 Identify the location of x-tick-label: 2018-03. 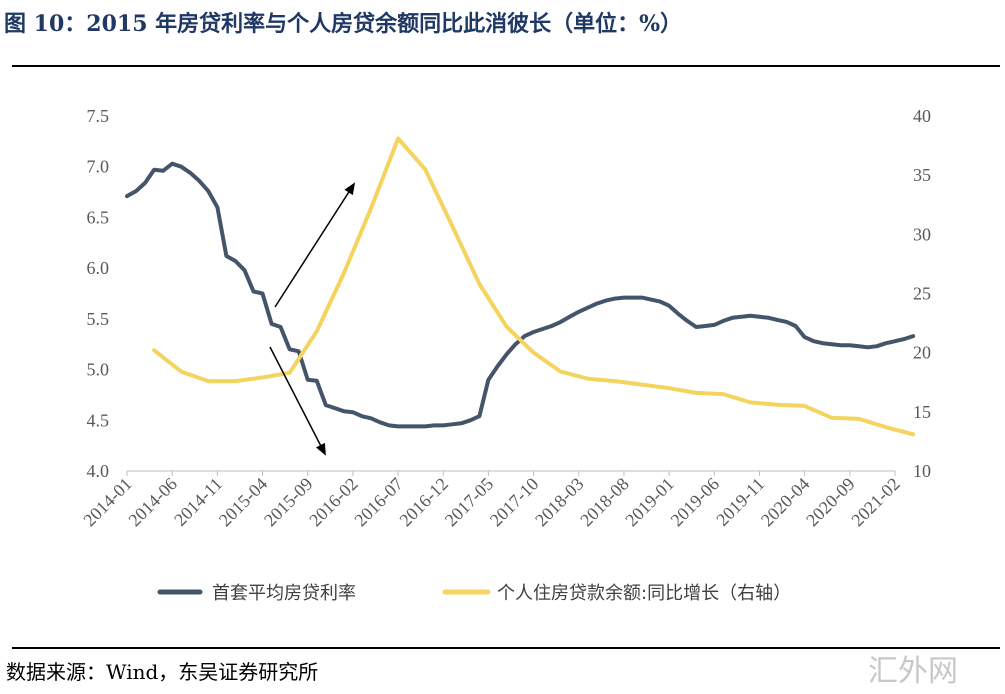
(559, 502).